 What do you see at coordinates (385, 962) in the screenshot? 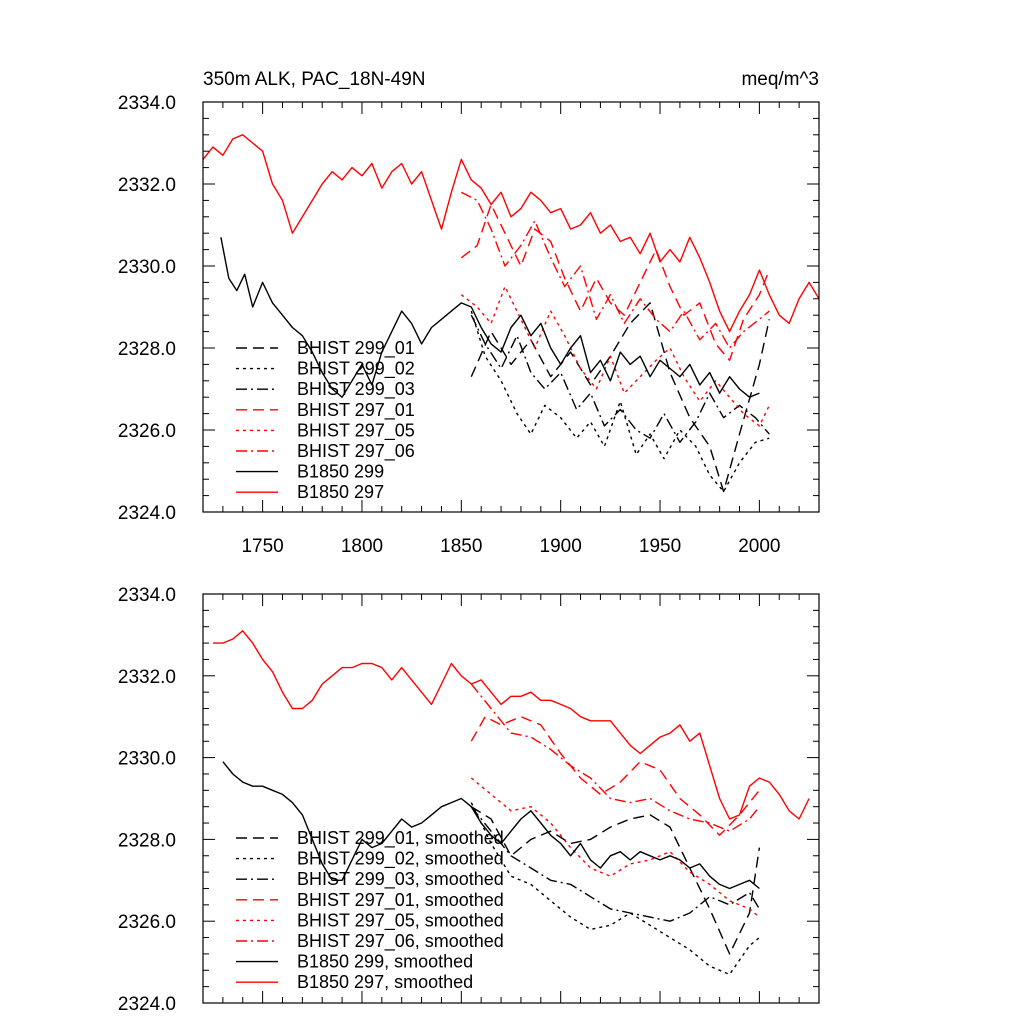
I see `legend-label: B1850 299, smoothed` at bounding box center [385, 962].